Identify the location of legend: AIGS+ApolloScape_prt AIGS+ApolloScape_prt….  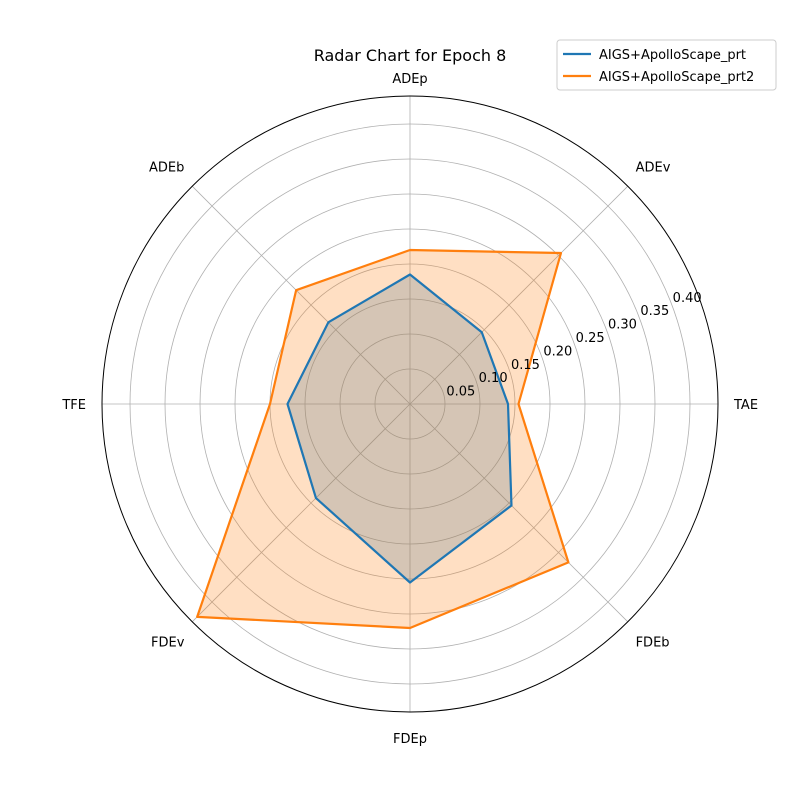
(666, 65).